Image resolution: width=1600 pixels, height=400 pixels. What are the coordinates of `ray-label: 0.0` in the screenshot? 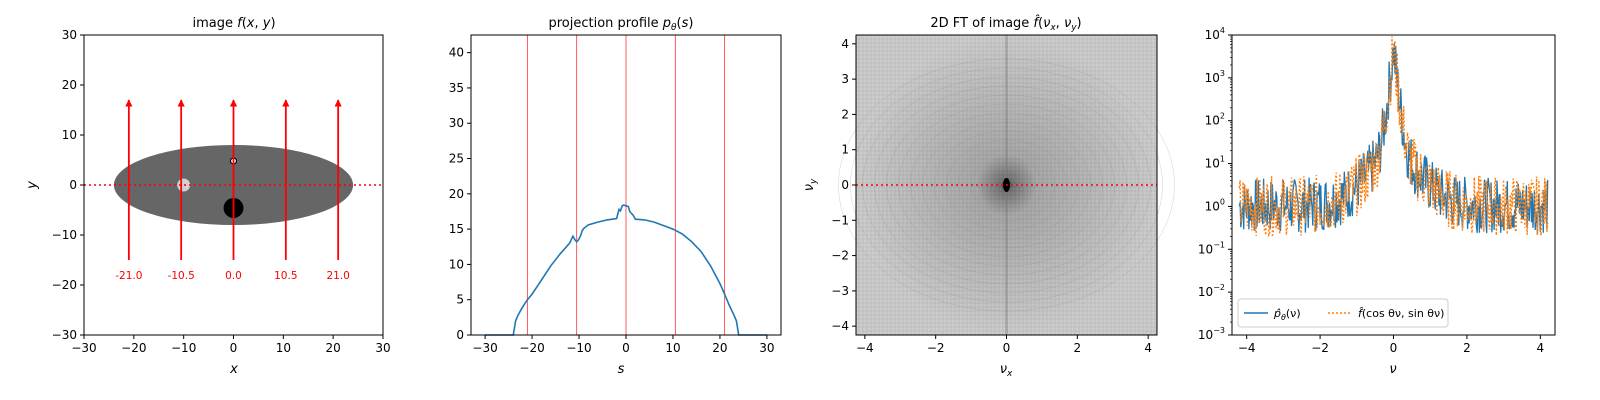 It's located at (233, 276).